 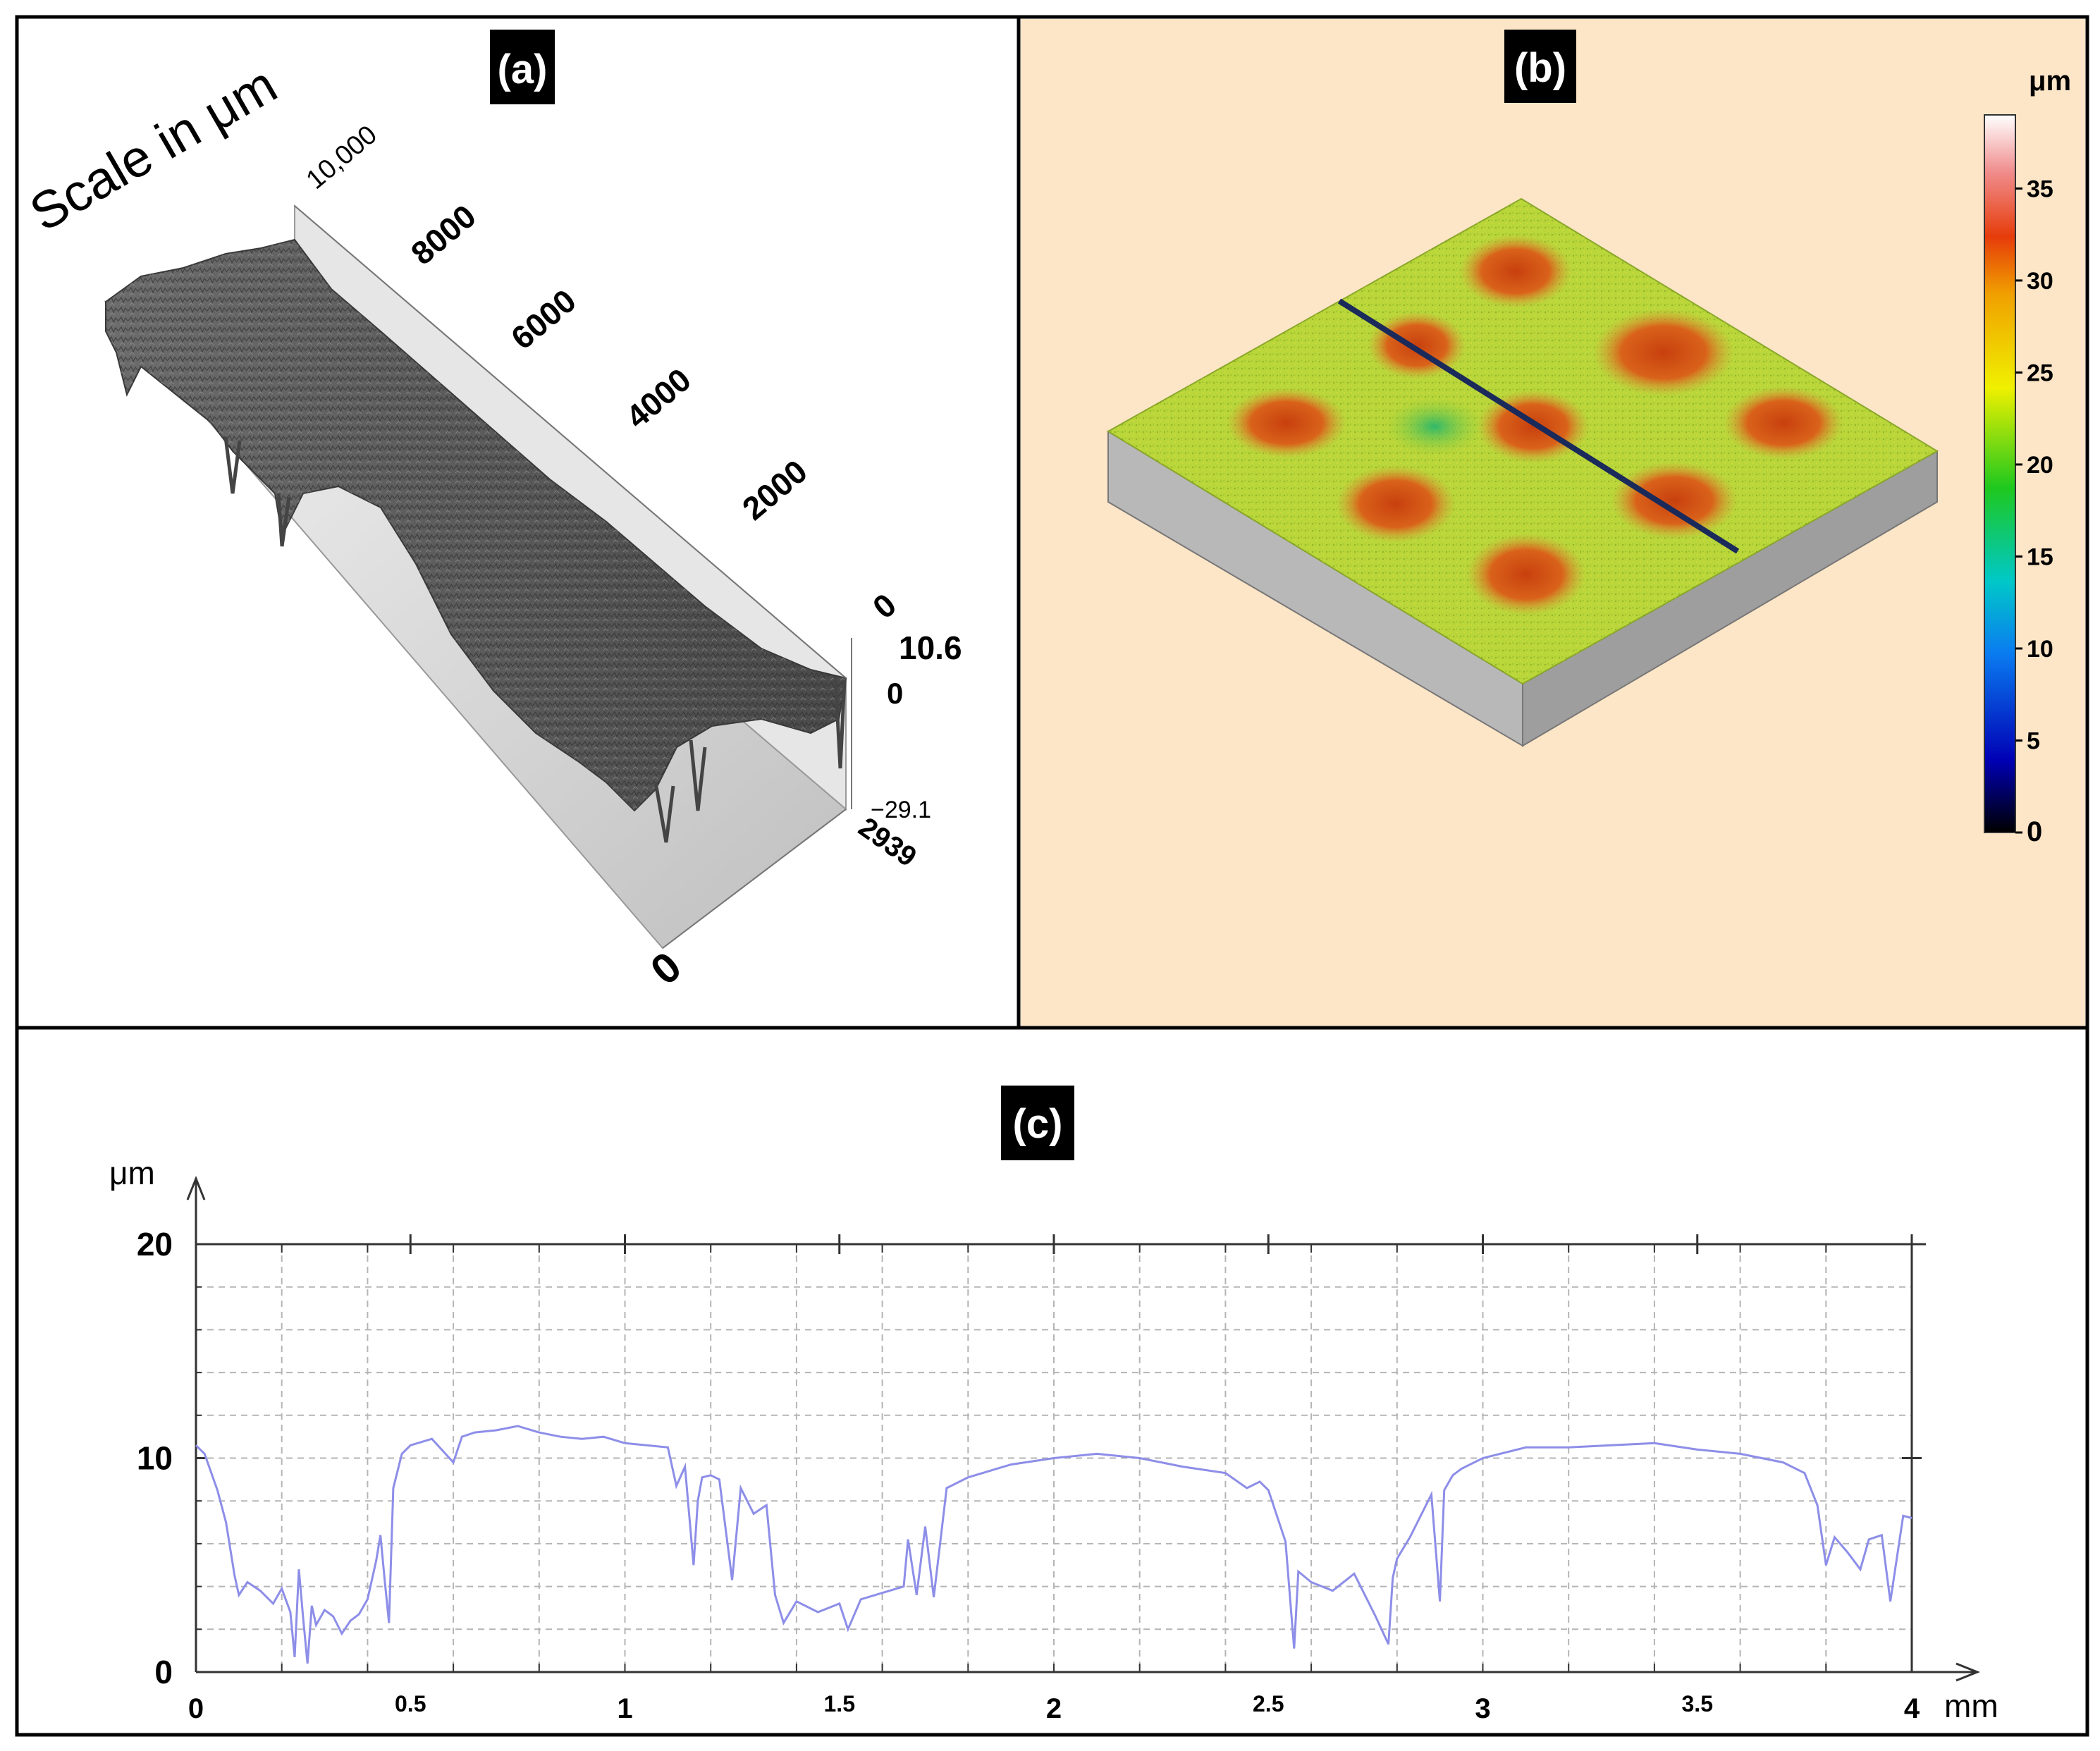 I want to click on colorbar-tick-label: 5, so click(x=2034, y=740).